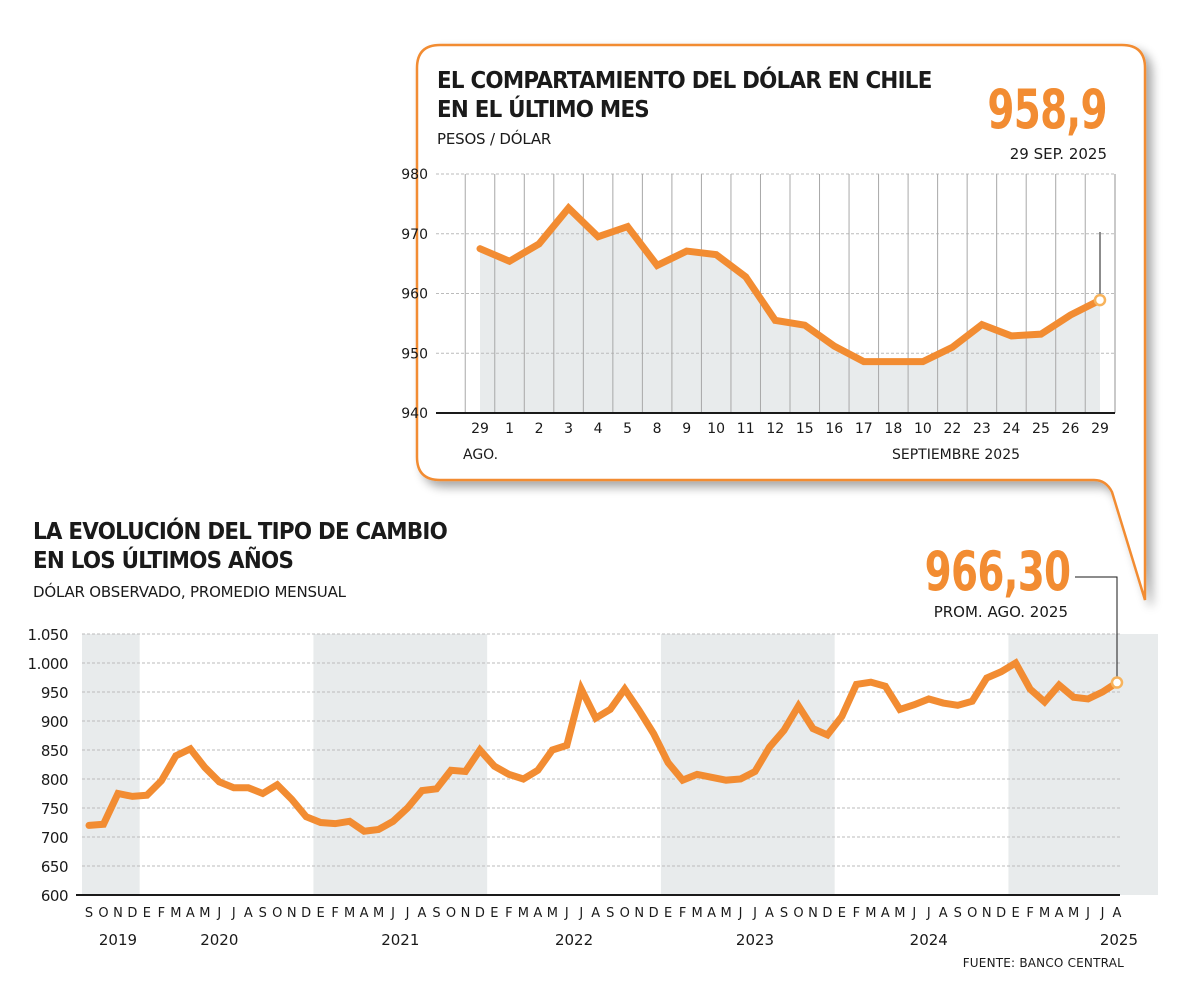 The height and width of the screenshot is (999, 1200). Describe the element at coordinates (54, 838) in the screenshot. I see `bottom-ytick-label: 700` at that location.